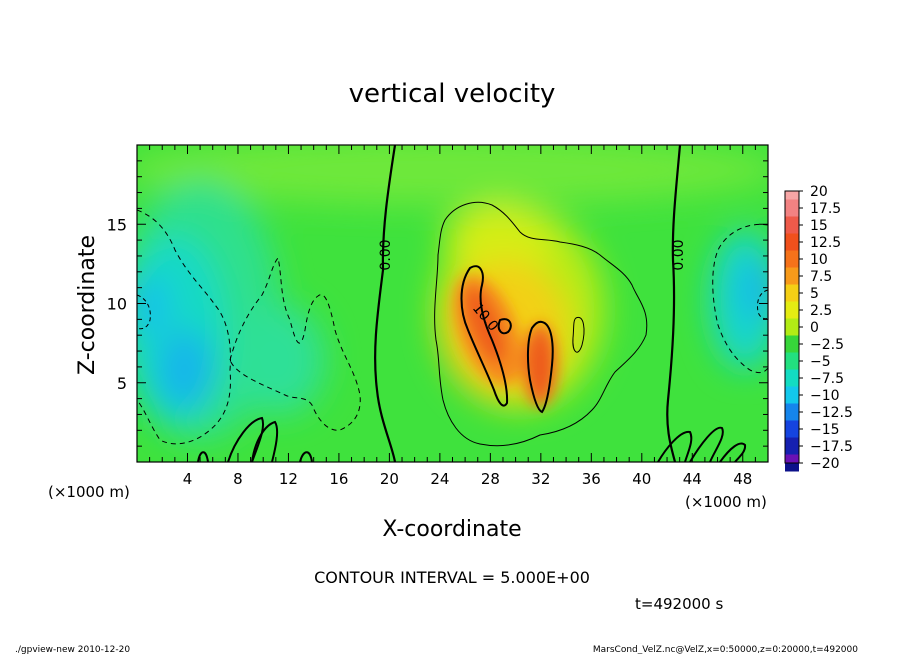 Image resolution: width=904 pixels, height=654 pixels. Describe the element at coordinates (144, 312) in the screenshot. I see `negative-contour-left-core` at that location.